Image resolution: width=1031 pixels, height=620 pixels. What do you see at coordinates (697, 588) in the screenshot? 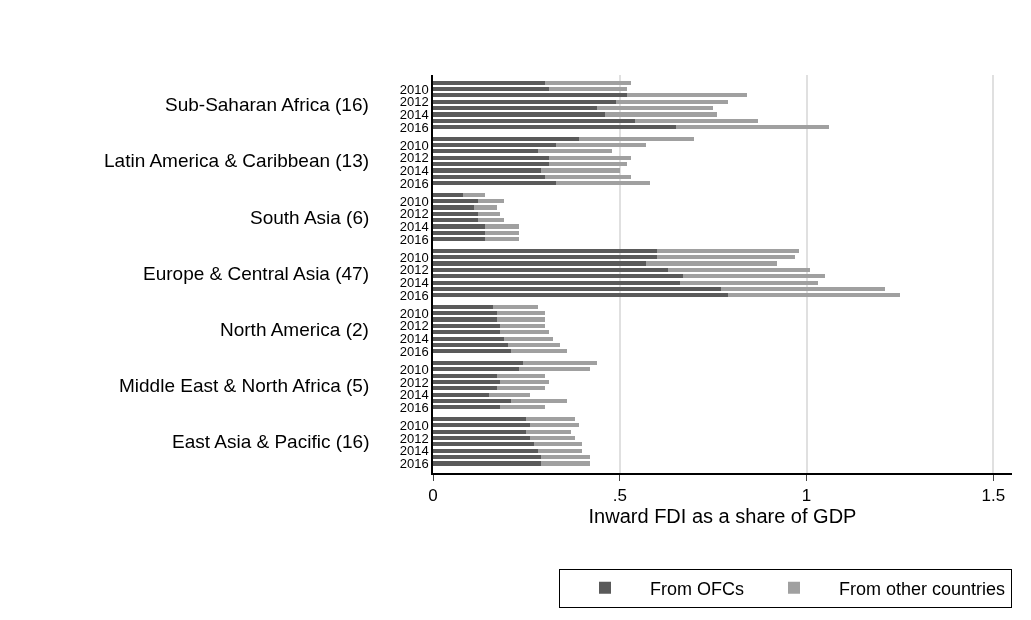
I see `legend-label: From OFCs` at bounding box center [697, 588].